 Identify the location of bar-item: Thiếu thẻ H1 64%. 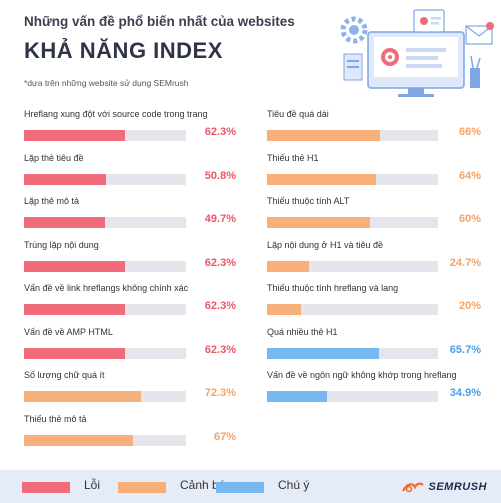
(374, 173).